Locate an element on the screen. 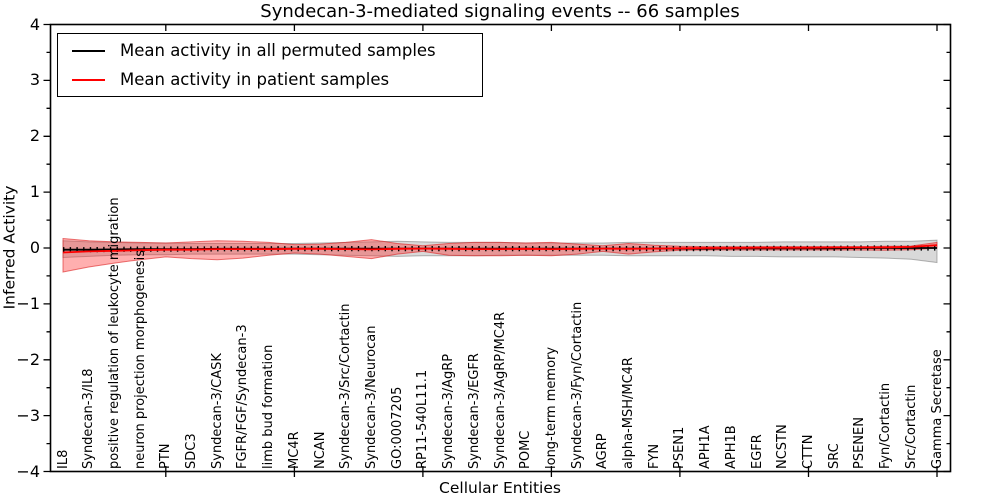  x-tick-label: FYN is located at coordinates (654, 456).